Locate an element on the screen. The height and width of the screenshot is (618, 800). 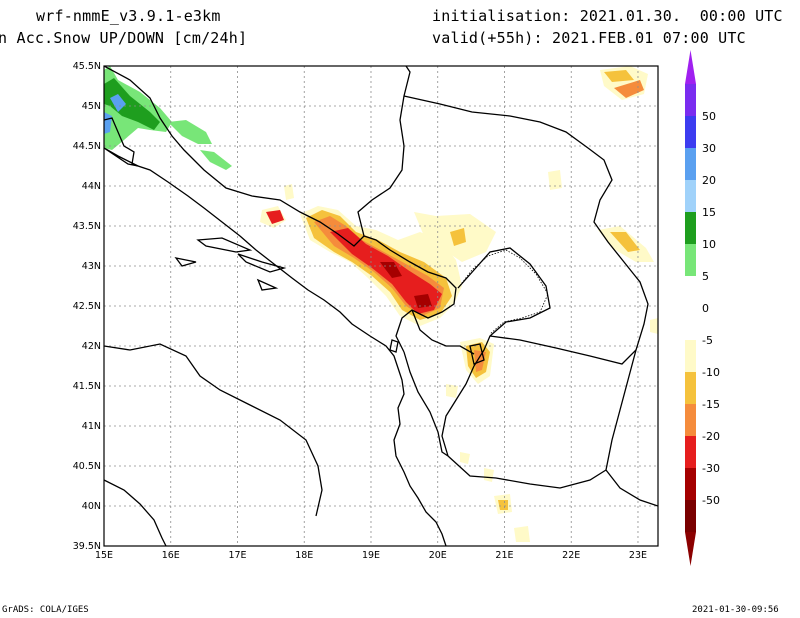
colorbar-label: -10 is located at coordinates (711, 372).